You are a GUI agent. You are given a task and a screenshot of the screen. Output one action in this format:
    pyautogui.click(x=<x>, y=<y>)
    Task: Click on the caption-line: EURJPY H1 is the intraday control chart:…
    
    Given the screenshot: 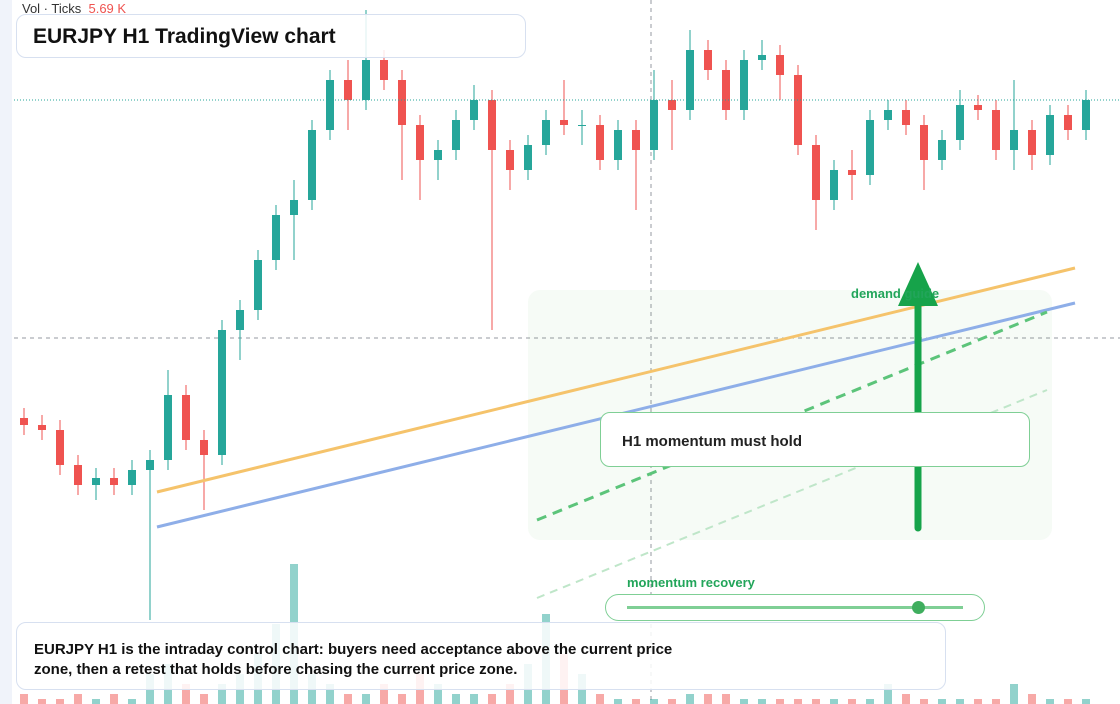 What is the action you would take?
    pyautogui.click(x=353, y=649)
    